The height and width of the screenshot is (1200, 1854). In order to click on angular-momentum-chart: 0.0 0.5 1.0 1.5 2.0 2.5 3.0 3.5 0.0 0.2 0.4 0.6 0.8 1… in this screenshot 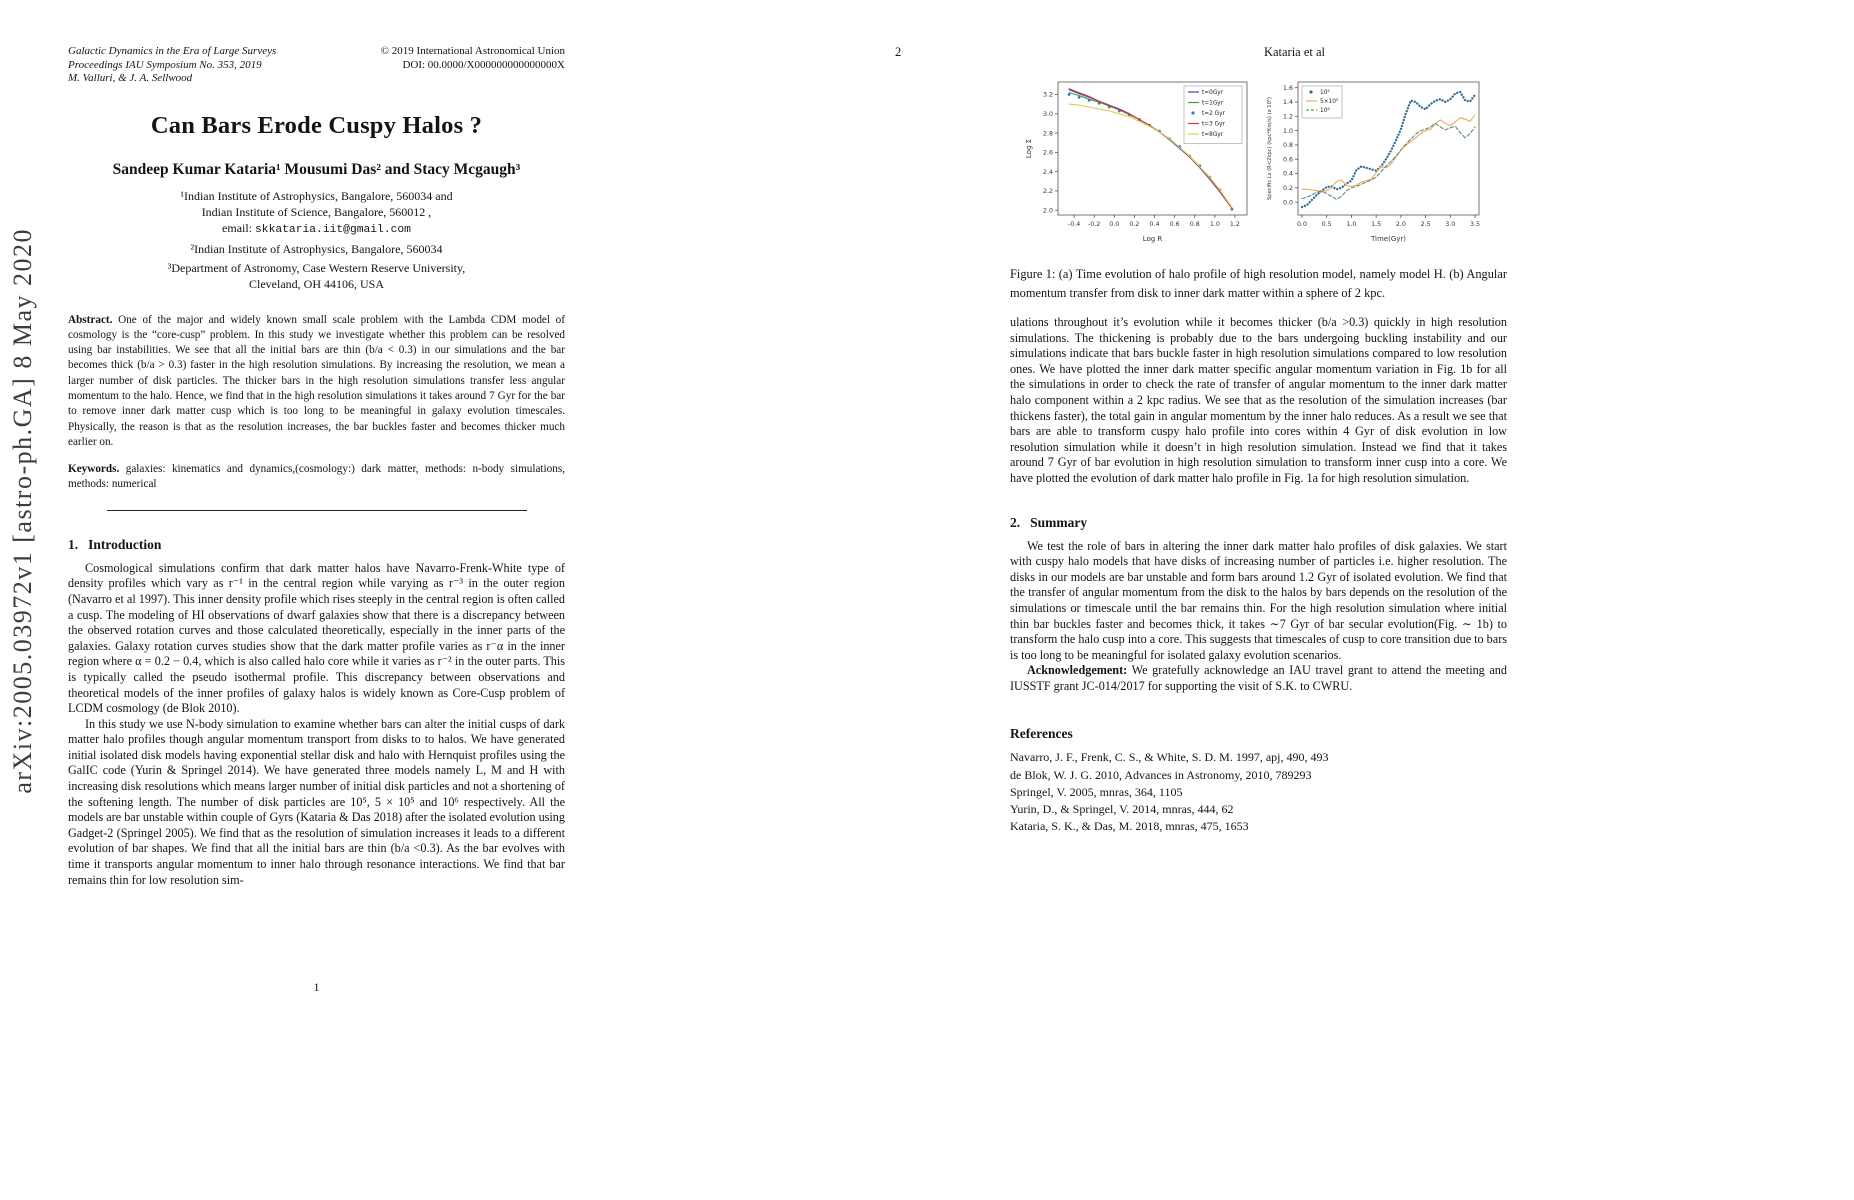, I will do `click(1373, 162)`.